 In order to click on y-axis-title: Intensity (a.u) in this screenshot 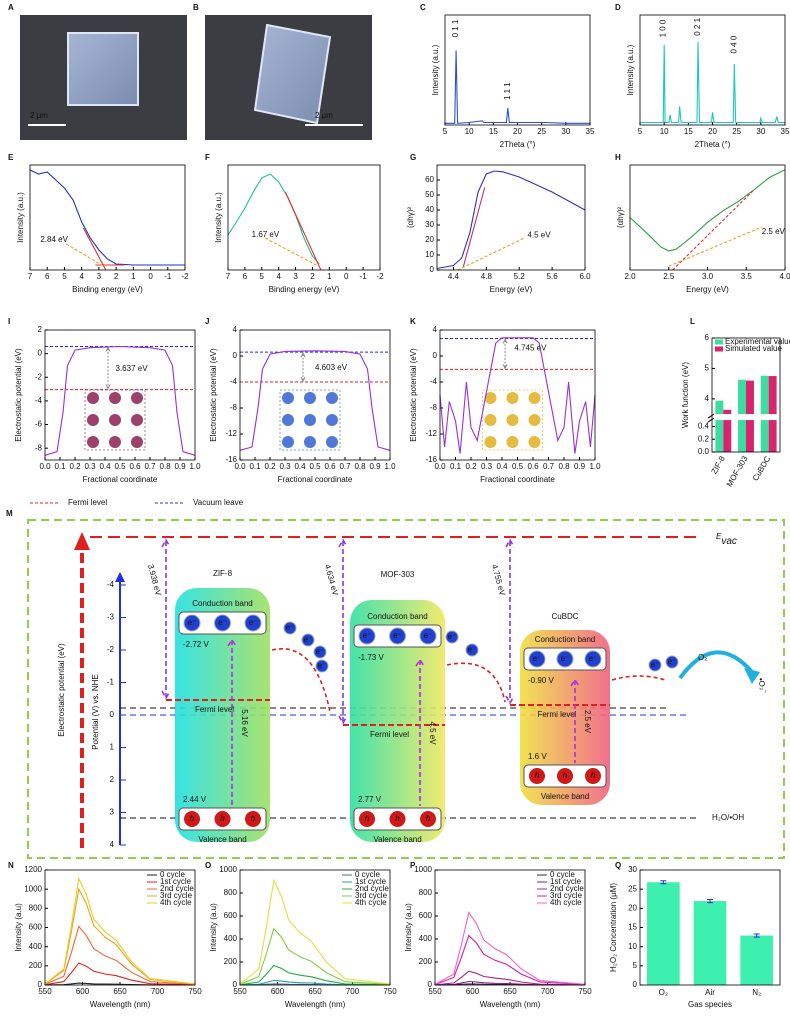, I will do `click(18, 927)`.